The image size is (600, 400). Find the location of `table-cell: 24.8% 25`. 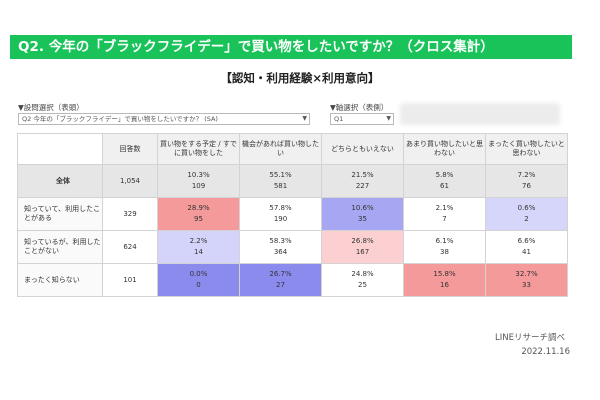

table-cell: 24.8% 25 is located at coordinates (362, 280).